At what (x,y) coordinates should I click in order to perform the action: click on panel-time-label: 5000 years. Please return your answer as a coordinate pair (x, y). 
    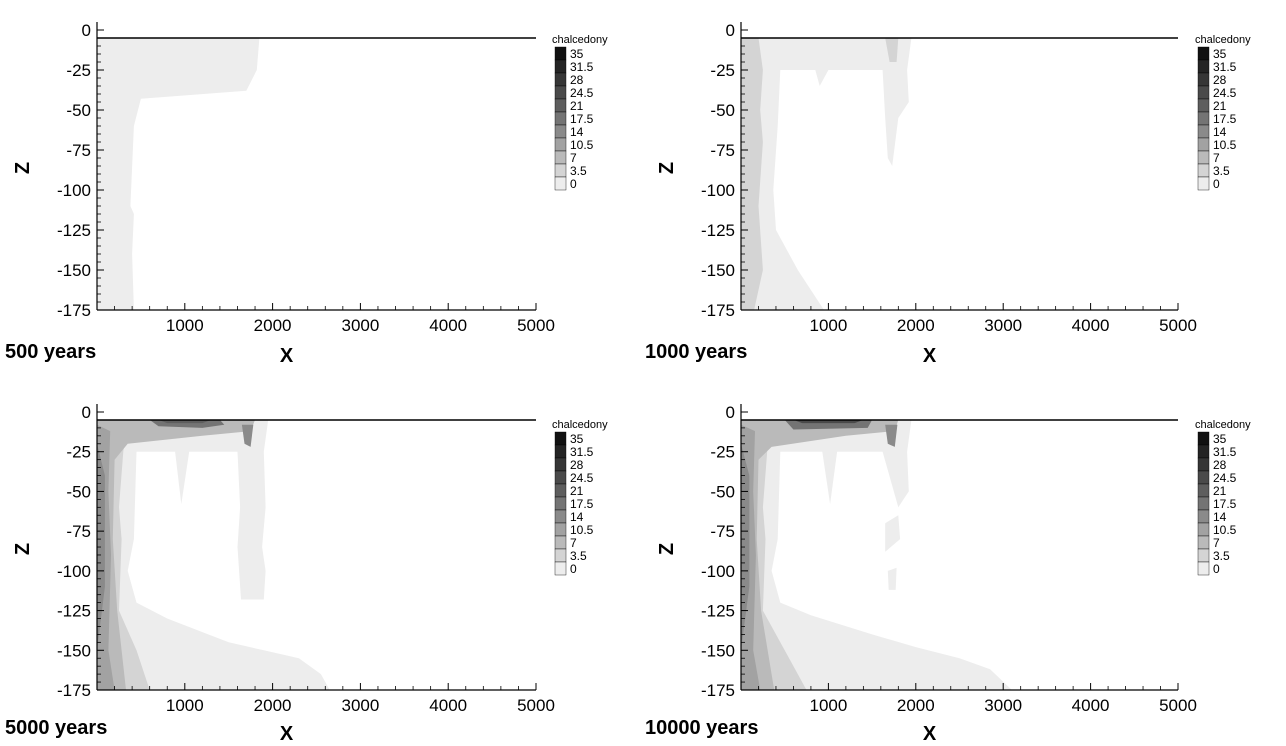
    Looking at the image, I should click on (56, 728).